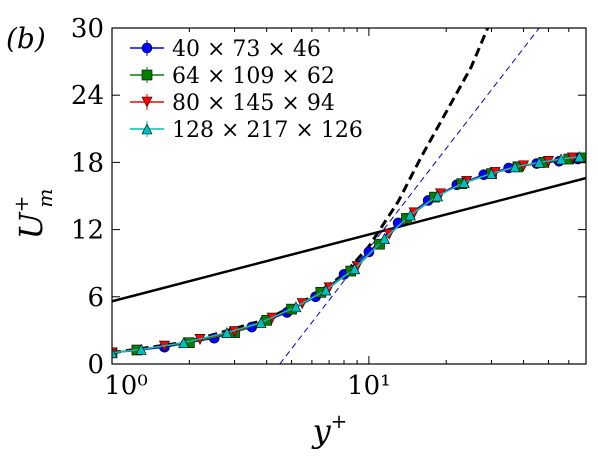 This screenshot has width=598, height=457. I want to click on y-tick-label: 12, so click(87, 231).